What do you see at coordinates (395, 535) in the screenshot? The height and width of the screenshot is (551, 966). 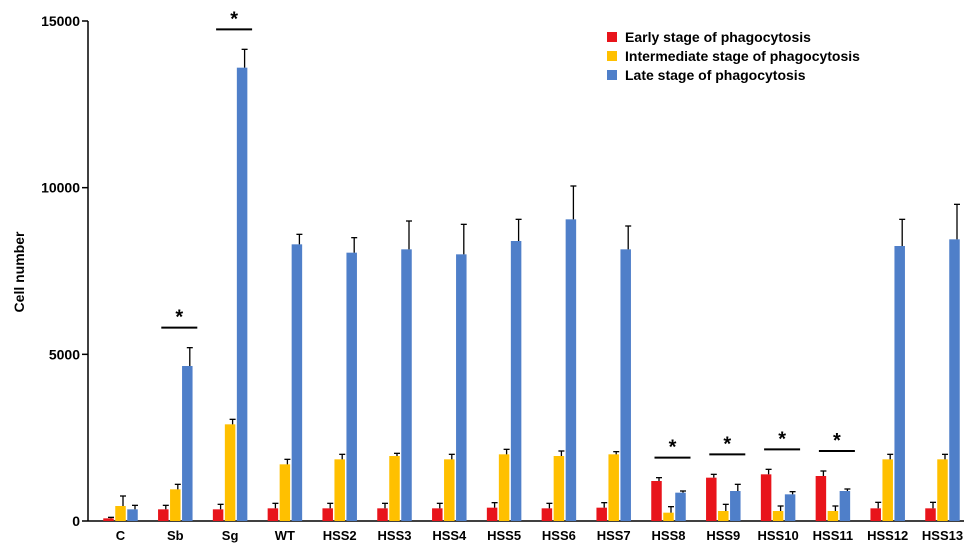 I see `x-tick-label: HSS3` at bounding box center [395, 535].